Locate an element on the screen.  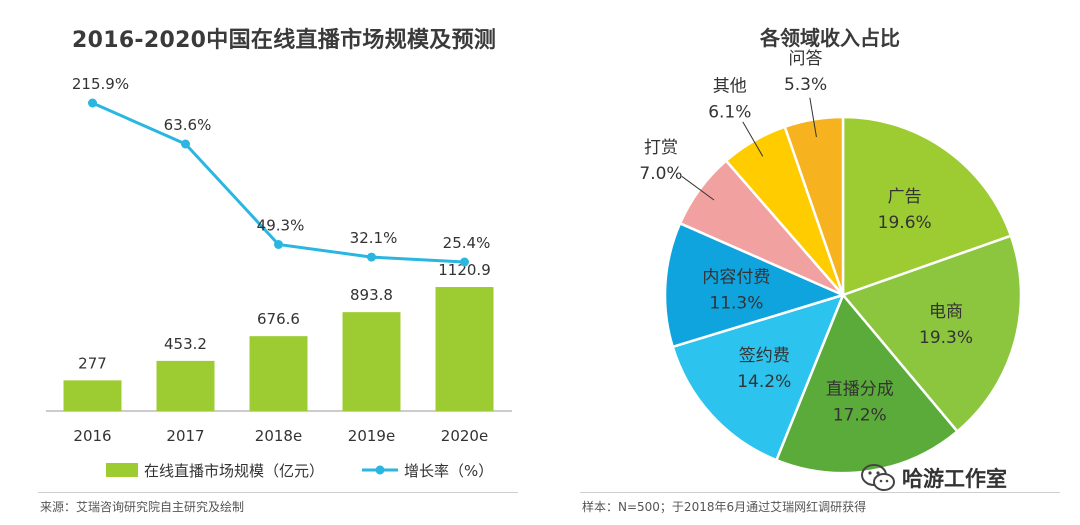
growth-rate-label: 63.6% is located at coordinates (188, 125).